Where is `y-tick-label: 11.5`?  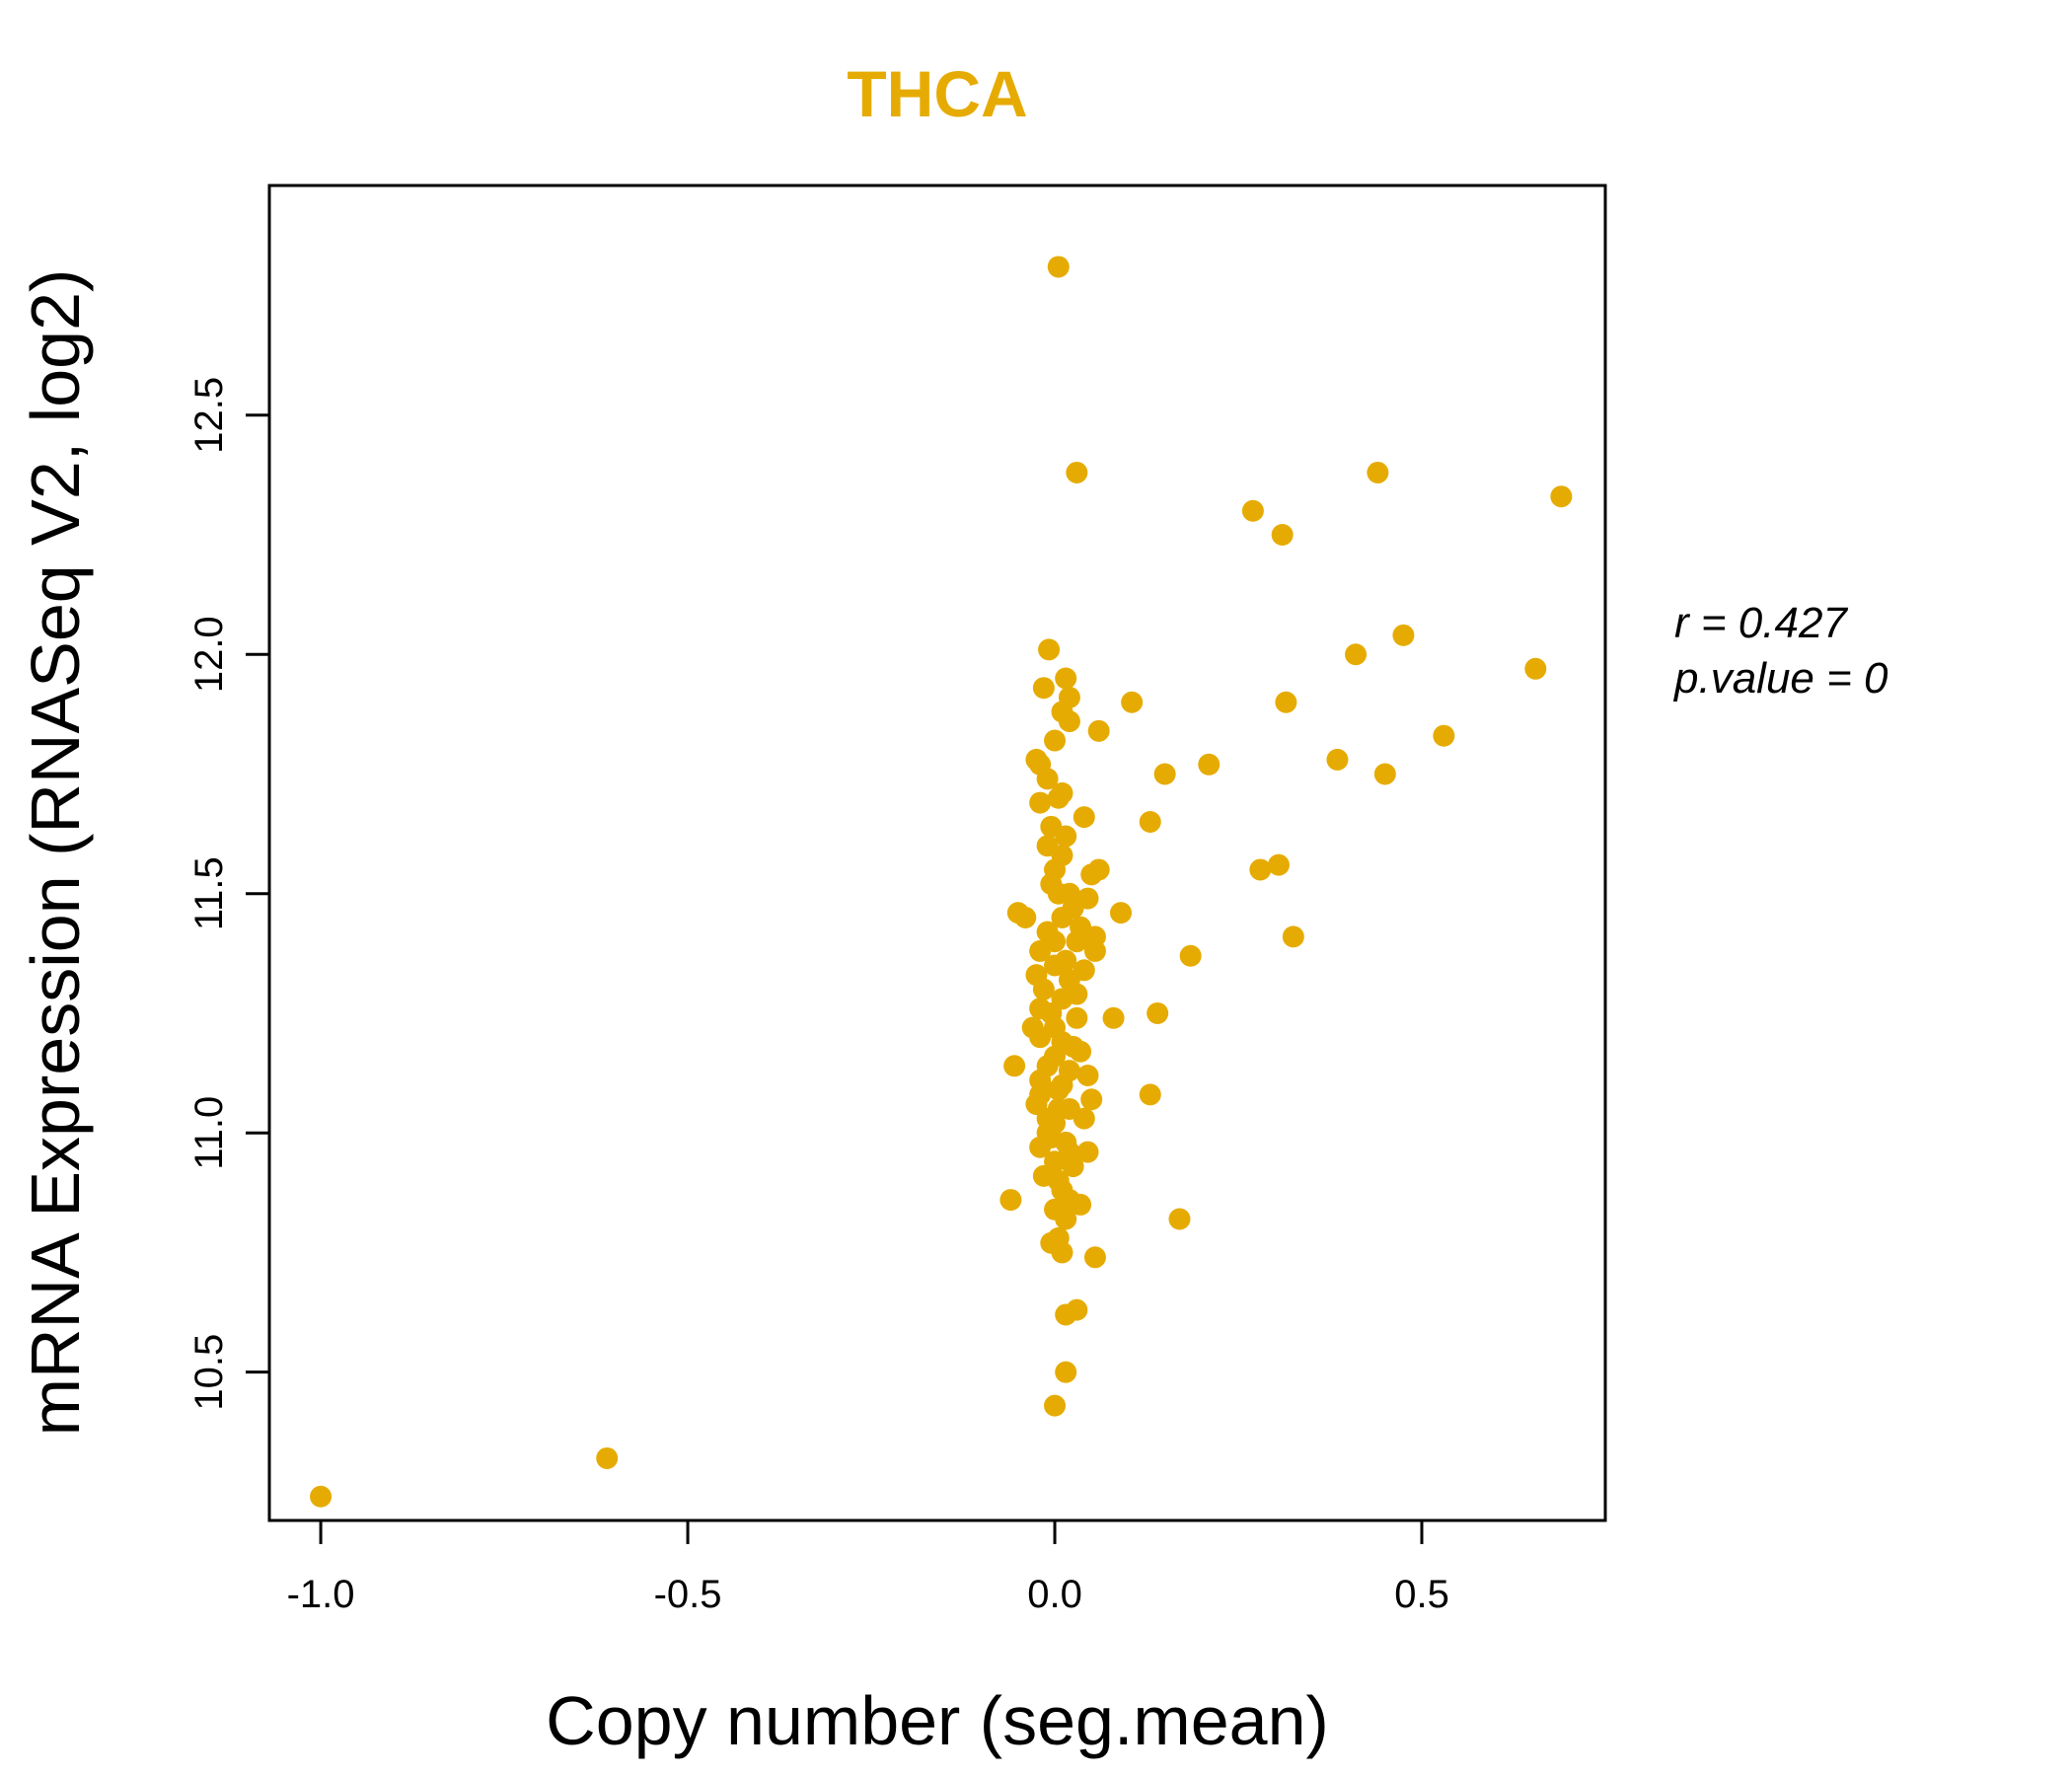 y-tick-label: 11.5 is located at coordinates (209, 893).